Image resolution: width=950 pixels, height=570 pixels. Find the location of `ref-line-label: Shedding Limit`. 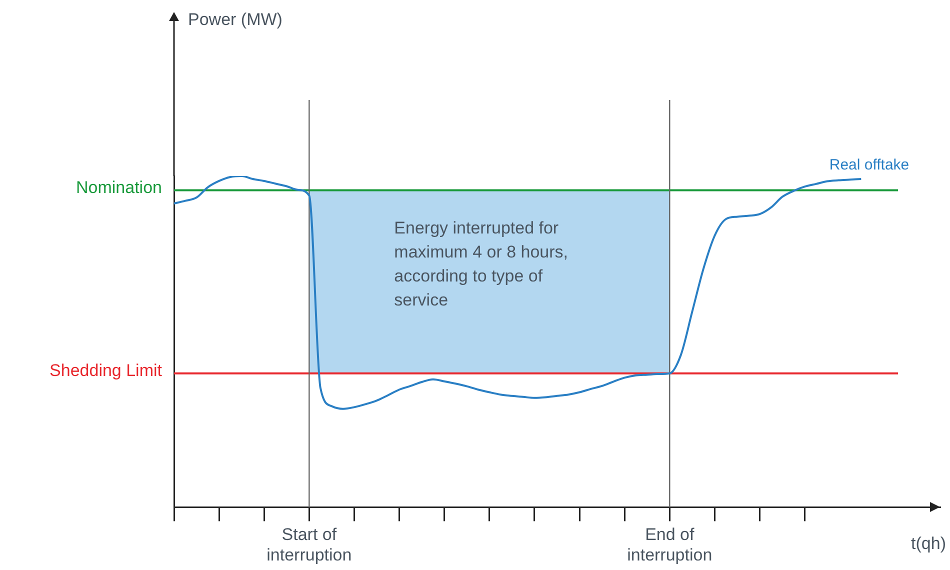

ref-line-label: Shedding Limit is located at coordinates (106, 370).